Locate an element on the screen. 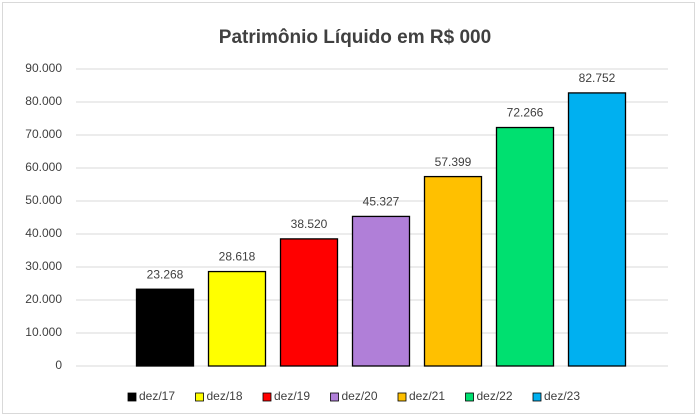 The width and height of the screenshot is (698, 417). legend-label: dez/20 is located at coordinates (360, 396).